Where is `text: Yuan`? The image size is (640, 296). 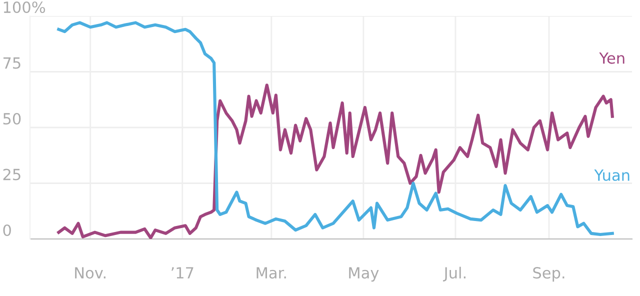
text: Yuan is located at coordinates (612, 175).